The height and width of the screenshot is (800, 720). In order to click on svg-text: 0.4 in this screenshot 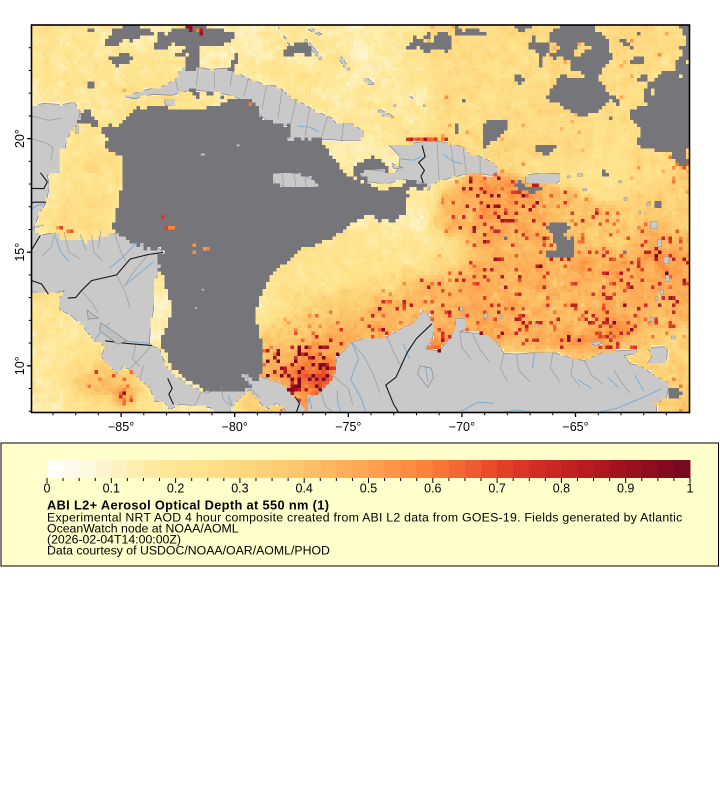, I will do `click(304, 489)`.